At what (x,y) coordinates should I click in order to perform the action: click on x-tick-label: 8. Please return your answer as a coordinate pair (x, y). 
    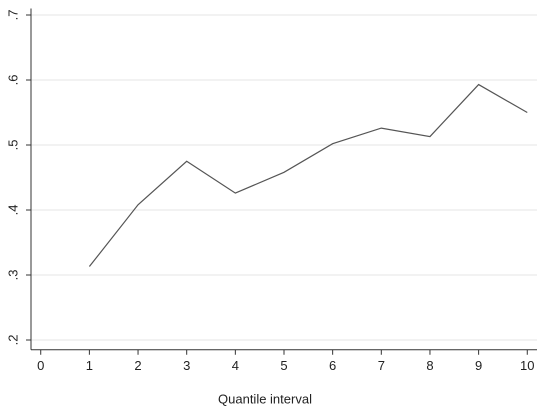
    Looking at the image, I should click on (429, 365).